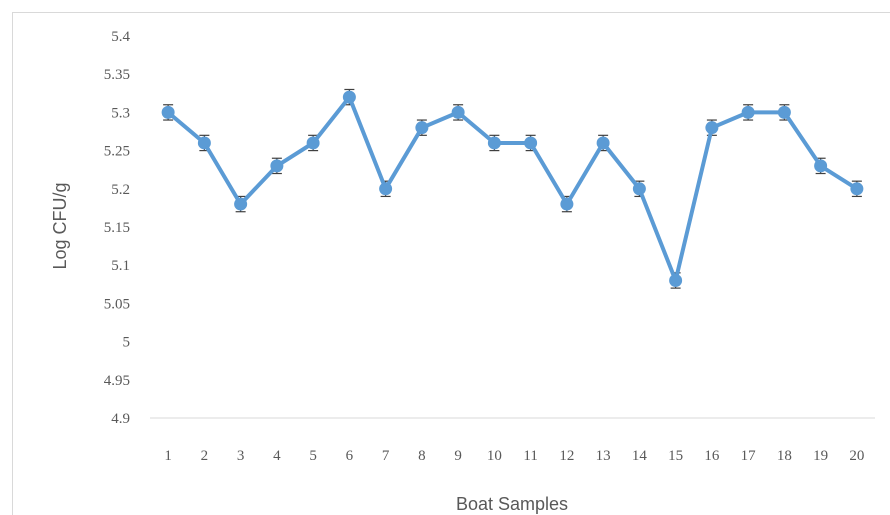 The width and height of the screenshot is (890, 515). What do you see at coordinates (205, 456) in the screenshot?
I see `x-tick-label: 2` at bounding box center [205, 456].